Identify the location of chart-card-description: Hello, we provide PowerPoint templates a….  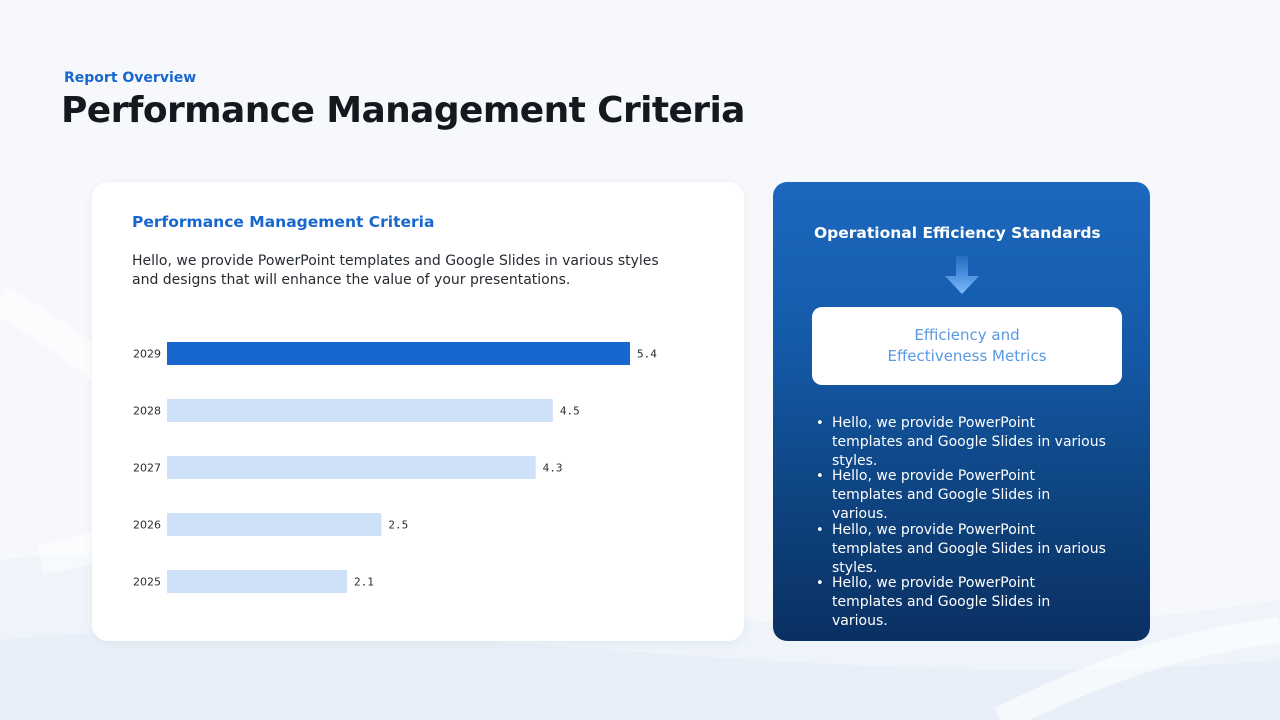
(395, 270).